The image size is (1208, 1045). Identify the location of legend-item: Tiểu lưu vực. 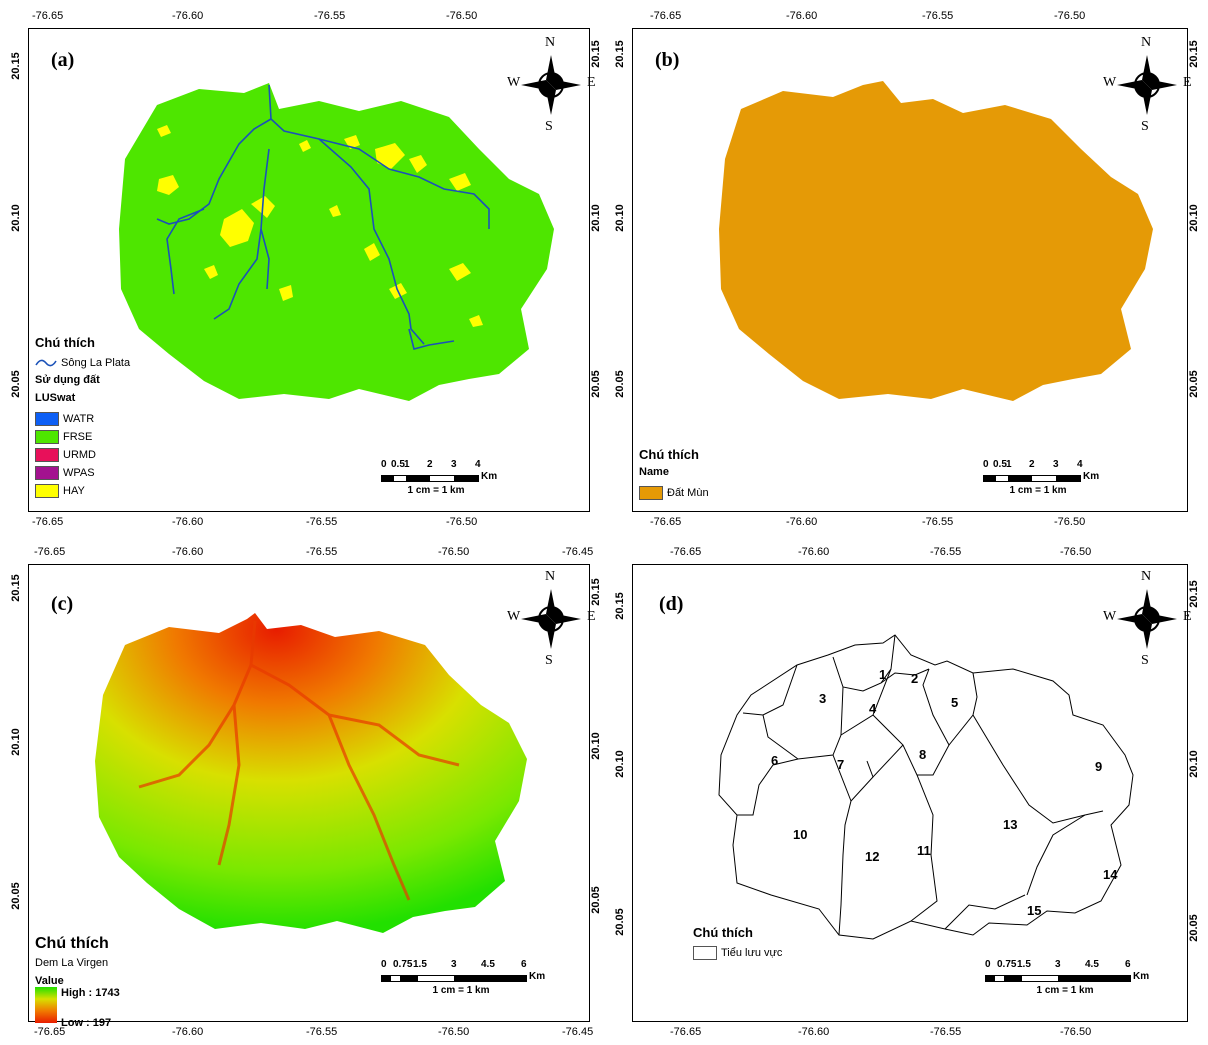
(752, 953).